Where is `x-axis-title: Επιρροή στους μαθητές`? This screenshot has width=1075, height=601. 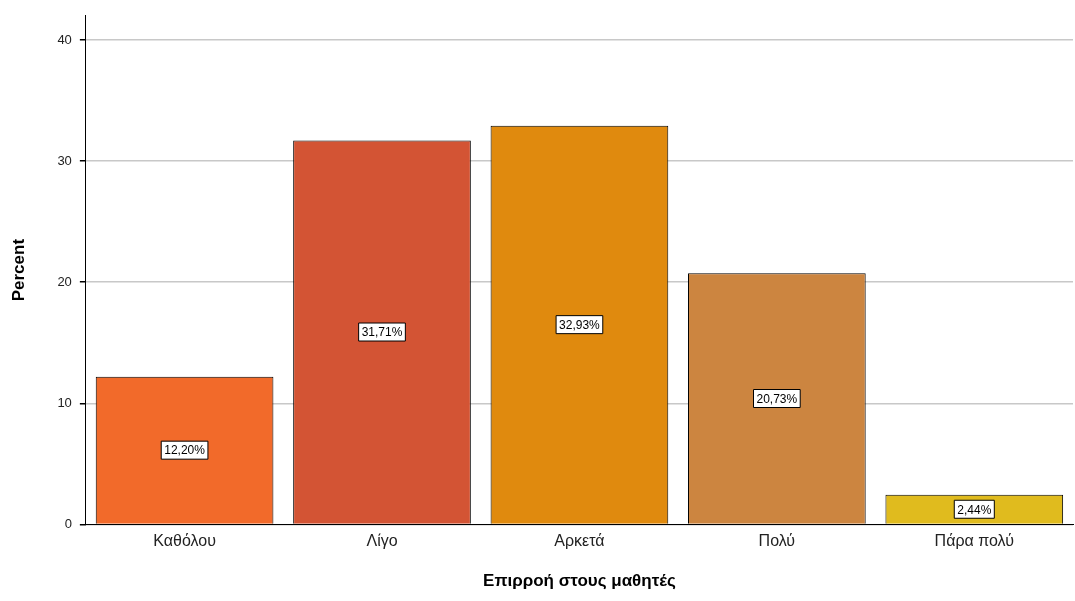 x-axis-title: Επιρροή στους μαθητές is located at coordinates (579, 581).